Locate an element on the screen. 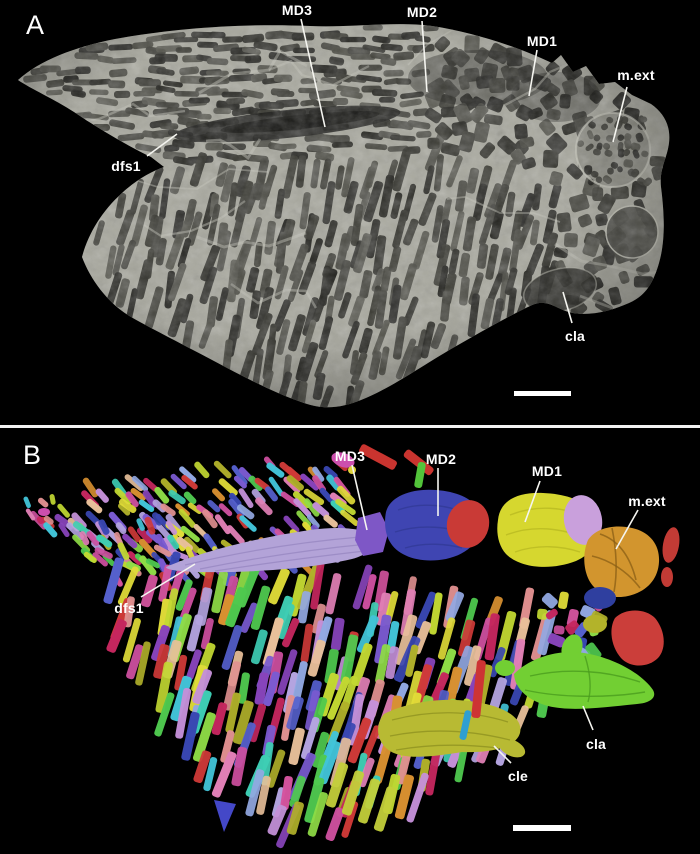  scale-bar-b is located at coordinates (542, 828).